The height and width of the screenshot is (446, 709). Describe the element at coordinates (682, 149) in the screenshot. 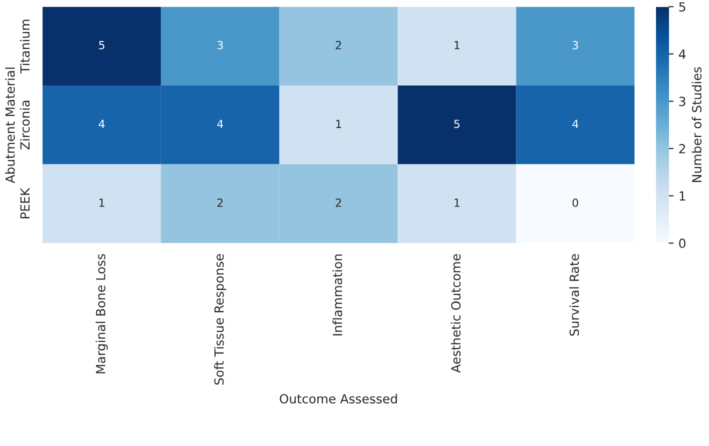

I see `color-bar-label: 2` at that location.